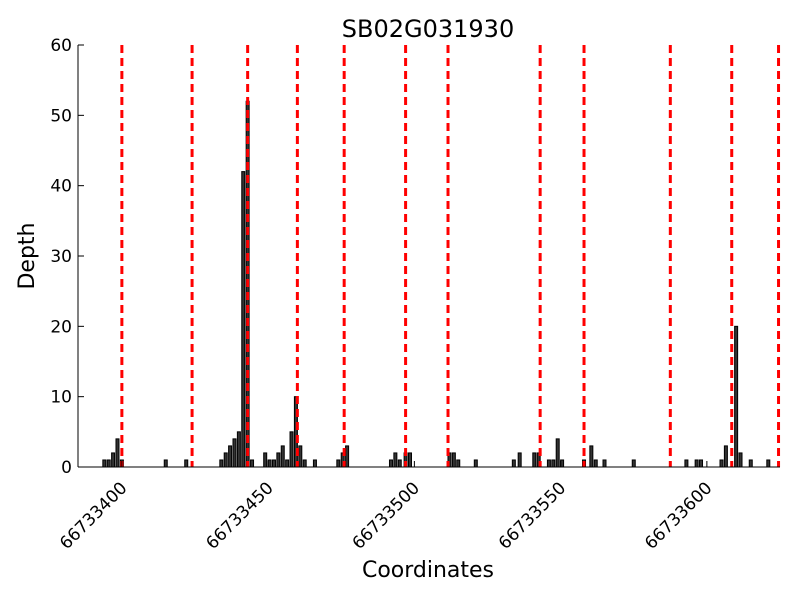  Describe the element at coordinates (61, 398) in the screenshot. I see `y-tick-label: 10` at that location.